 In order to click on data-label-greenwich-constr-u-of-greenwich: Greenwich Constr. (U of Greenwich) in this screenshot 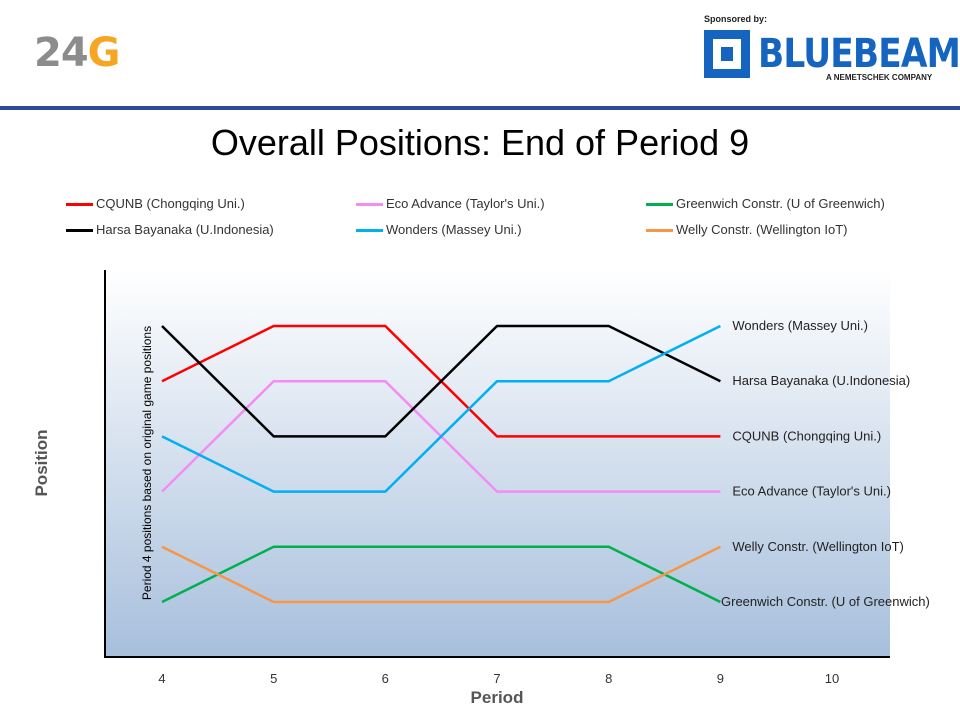, I will do `click(825, 601)`.